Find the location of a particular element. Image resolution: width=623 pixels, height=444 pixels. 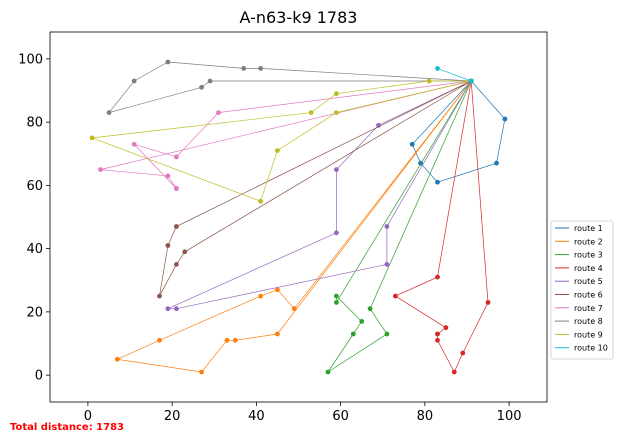

y-axis: 0 20 40 60 80 100 is located at coordinates (34, 218).